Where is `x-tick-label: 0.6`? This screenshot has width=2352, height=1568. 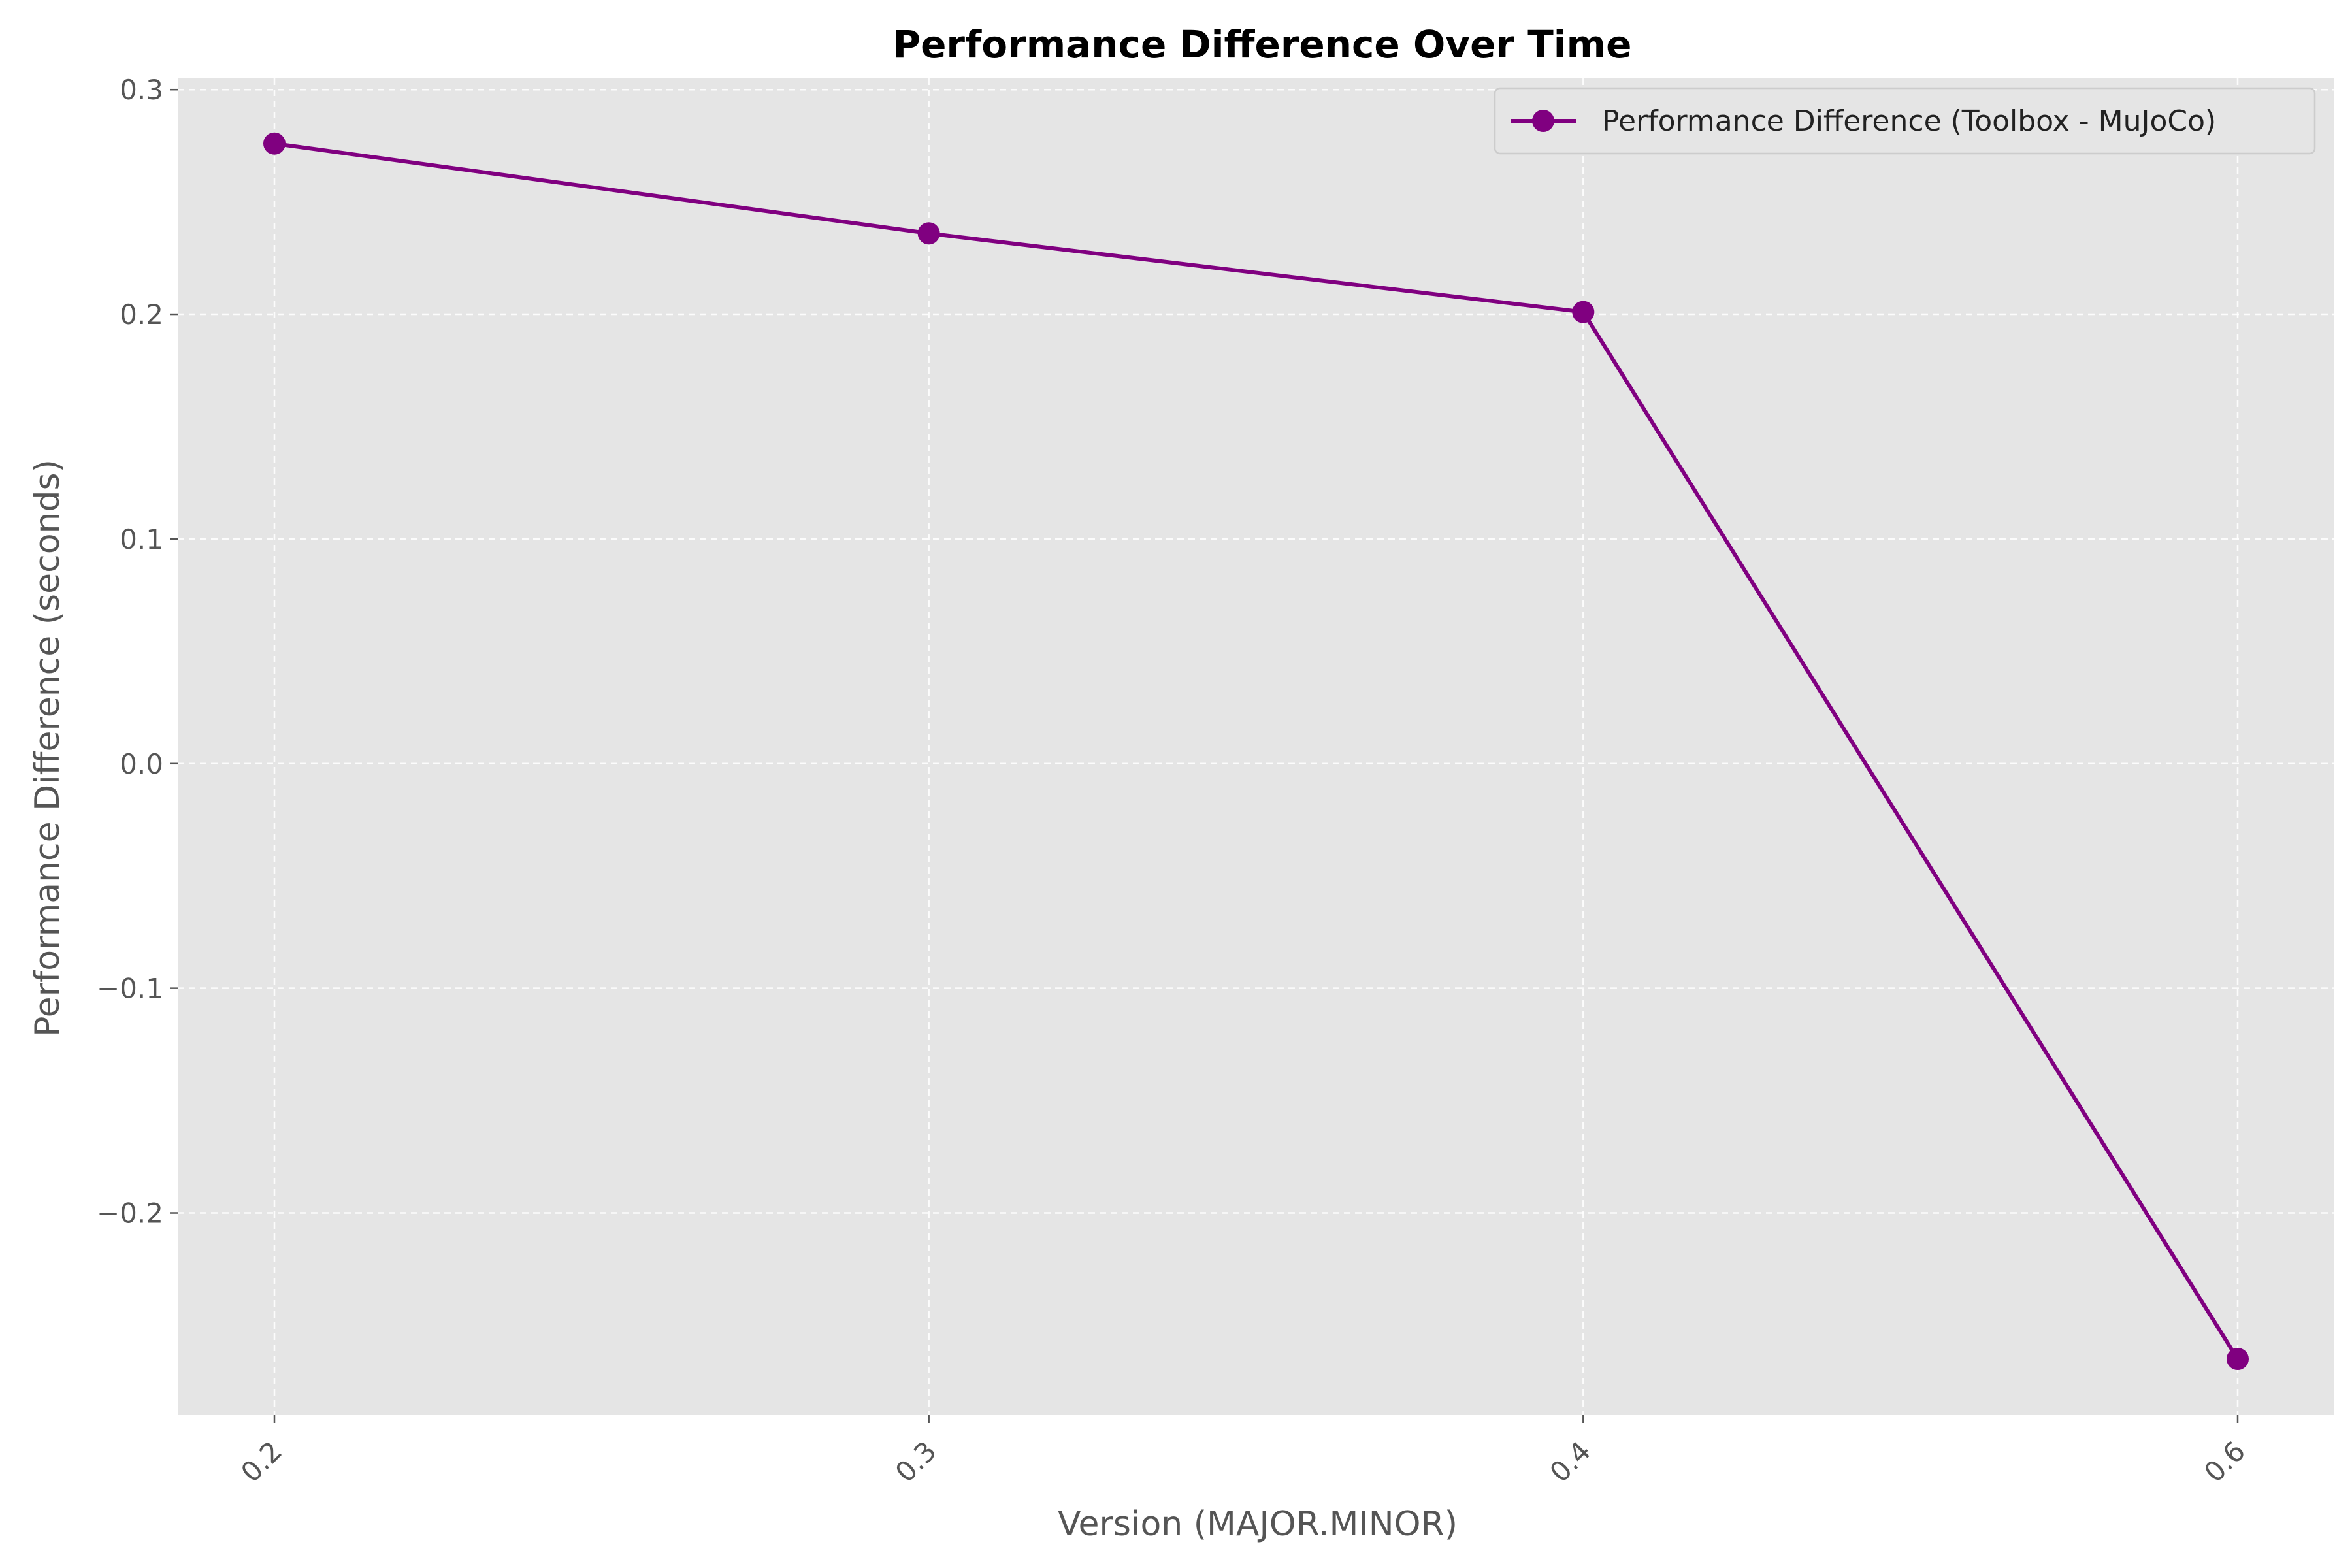
x-tick-label: 0.6 is located at coordinates (2224, 1461).